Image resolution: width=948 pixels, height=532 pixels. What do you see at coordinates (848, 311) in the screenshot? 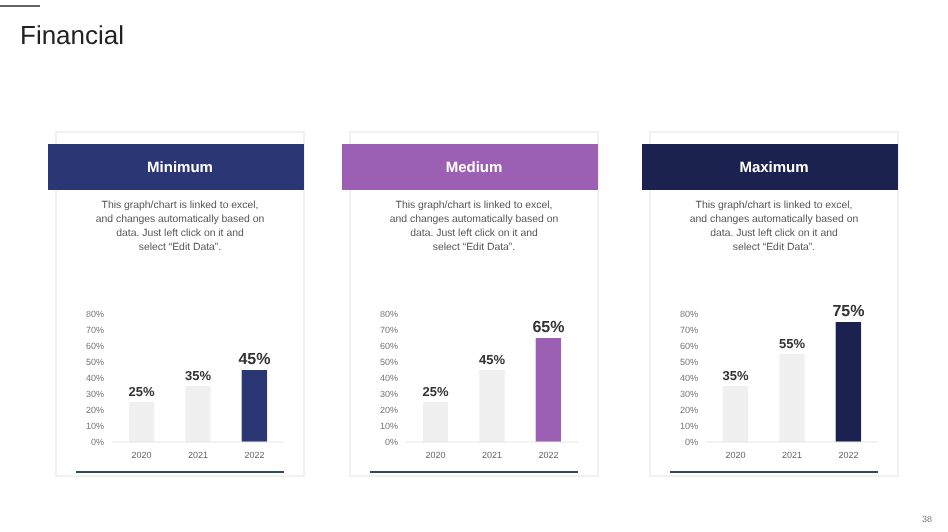
I see `data-label: 75%` at bounding box center [848, 311].